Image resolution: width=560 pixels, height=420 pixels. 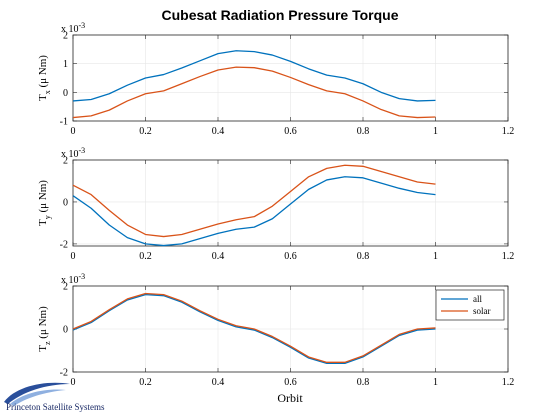 What do you see at coordinates (65, 64) in the screenshot?
I see `y-tick-label: 1` at bounding box center [65, 64].